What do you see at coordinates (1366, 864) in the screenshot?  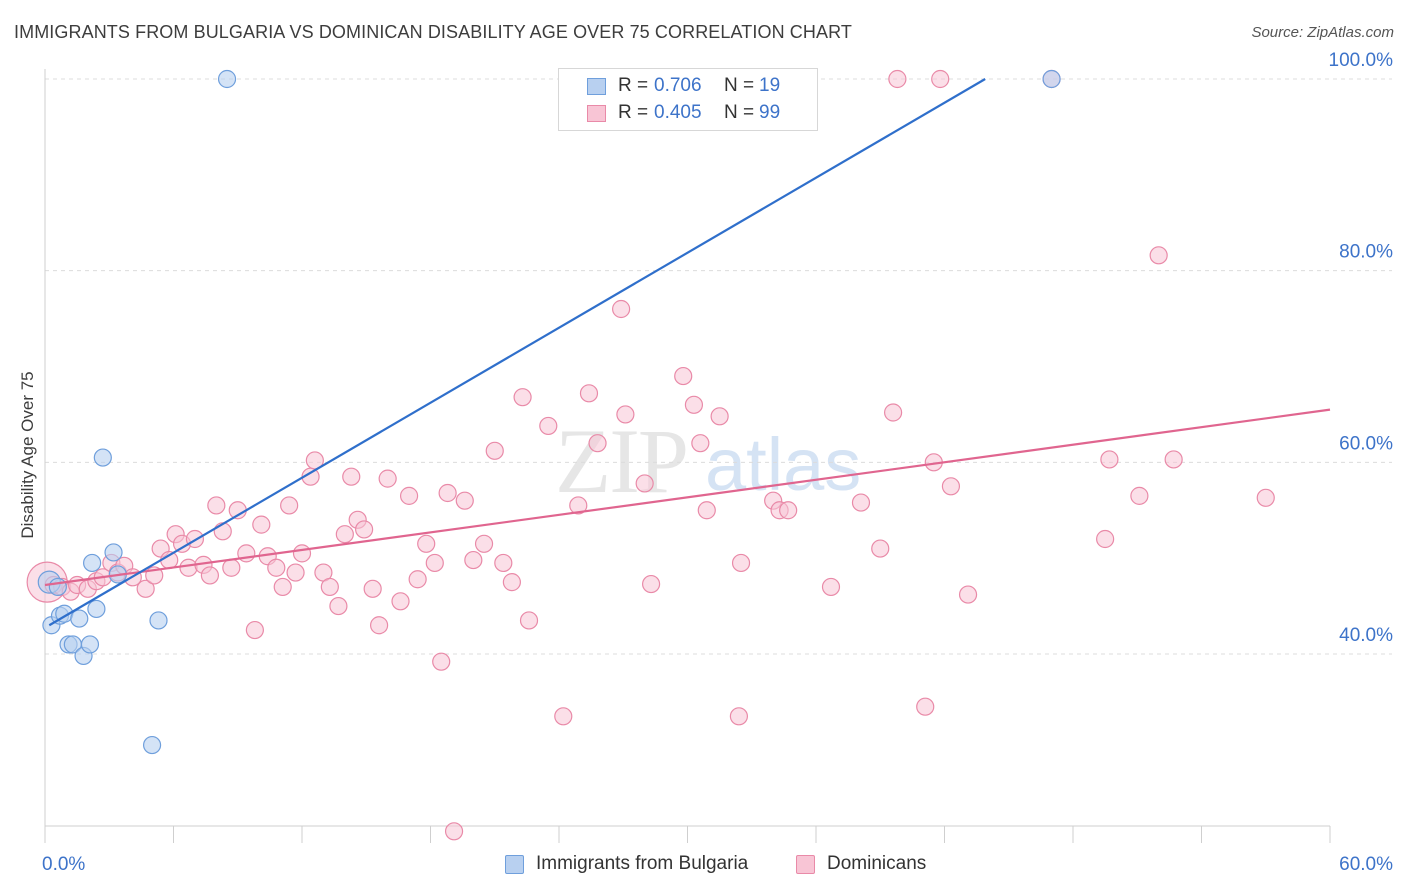 I see `x-tick-label: 60.0%` at bounding box center [1366, 864].